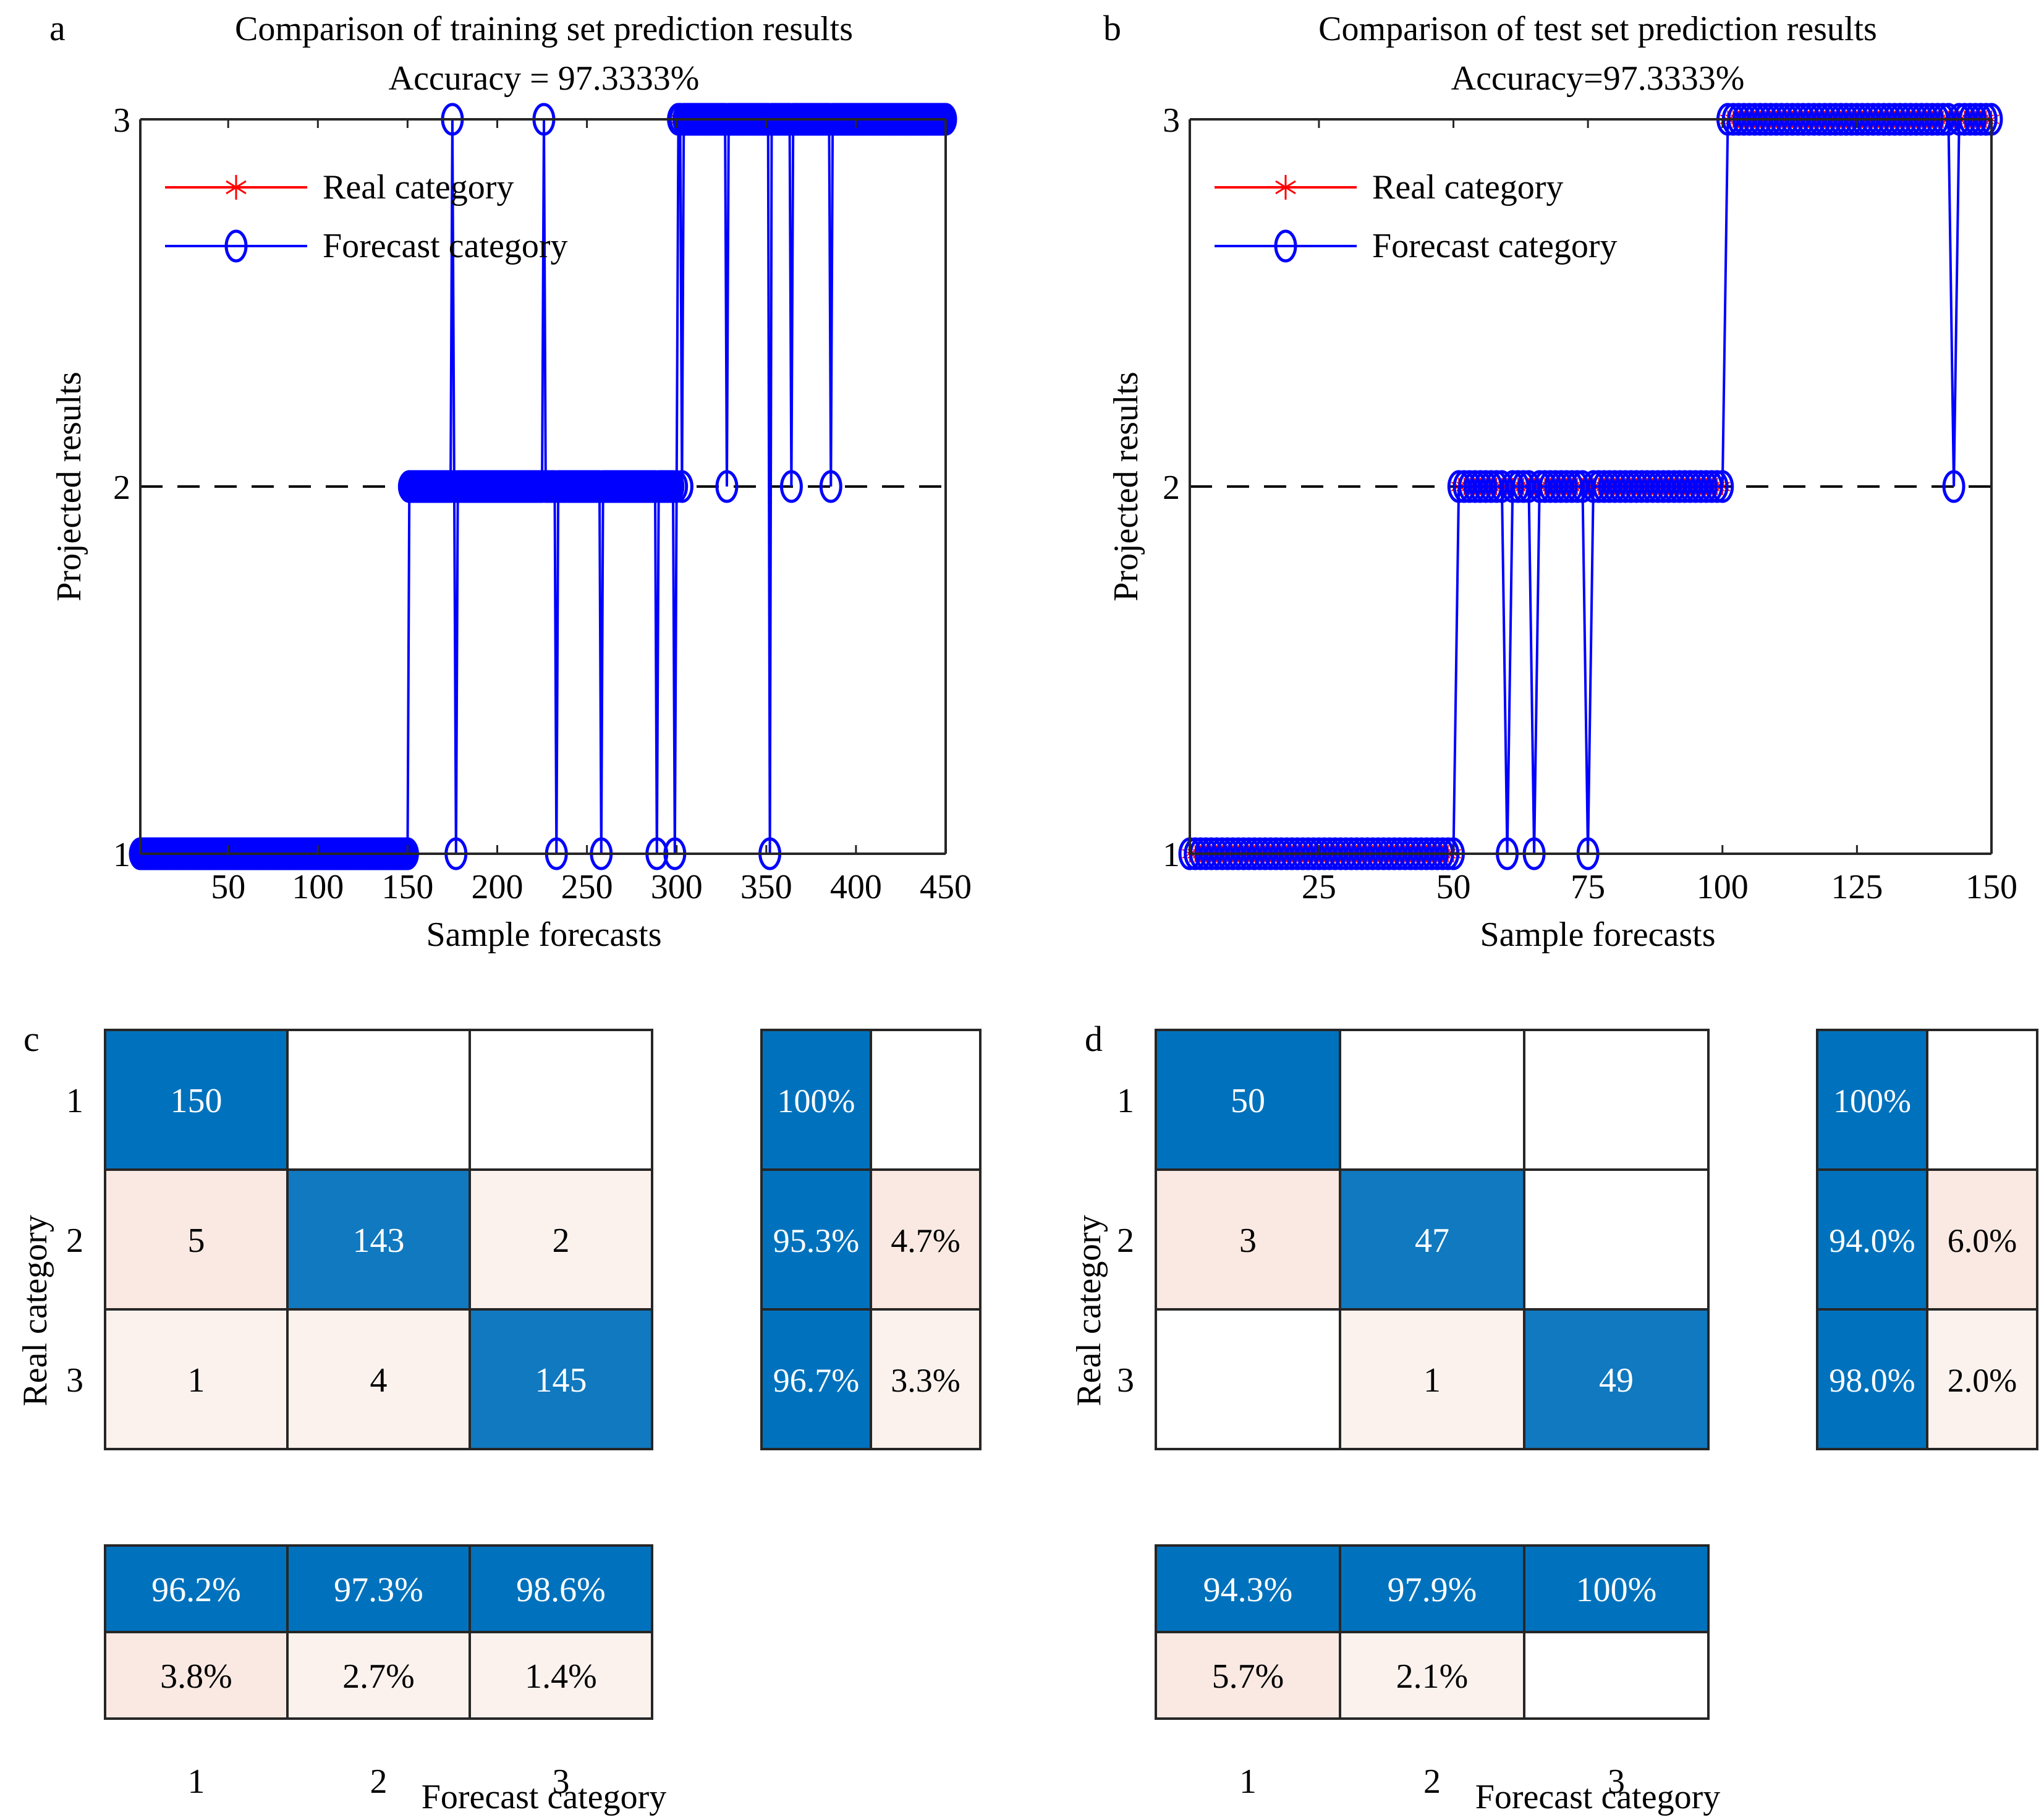 This screenshot has height=1820, width=2044. What do you see at coordinates (122, 120) in the screenshot?
I see `y-tick-label: 3` at bounding box center [122, 120].